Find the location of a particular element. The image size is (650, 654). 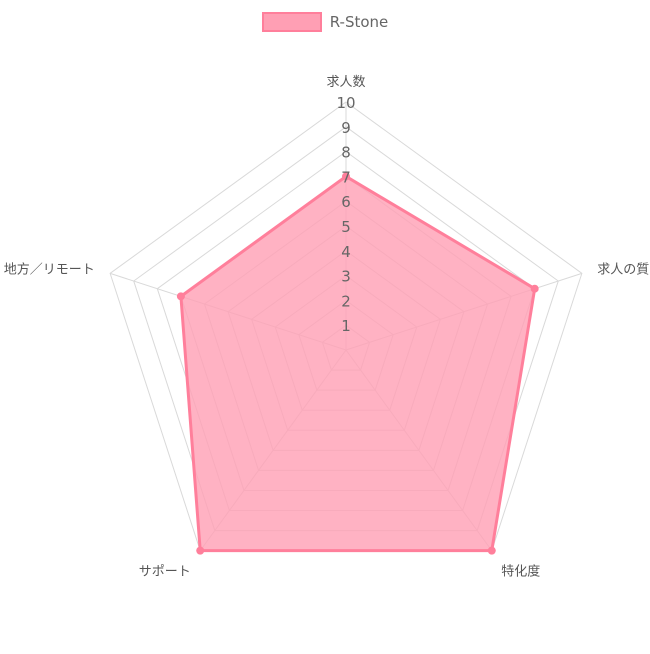

axis-label-5: 地方／リモート is located at coordinates (49, 269).